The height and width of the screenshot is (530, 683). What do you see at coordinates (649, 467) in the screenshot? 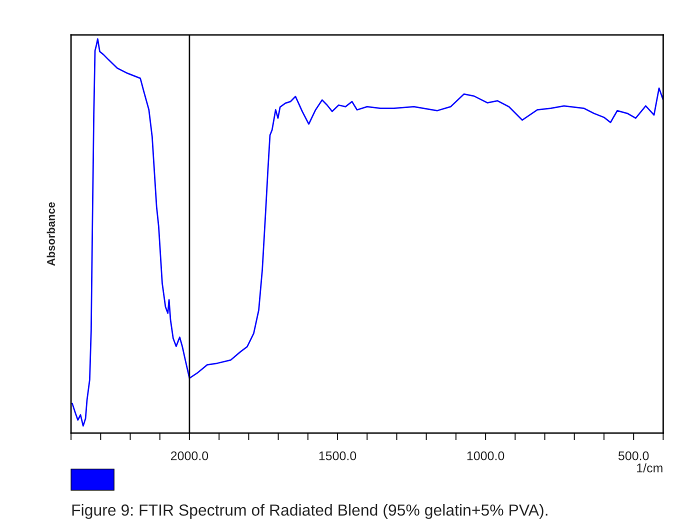
I see `x-axis-title: 1/cm` at bounding box center [649, 467].